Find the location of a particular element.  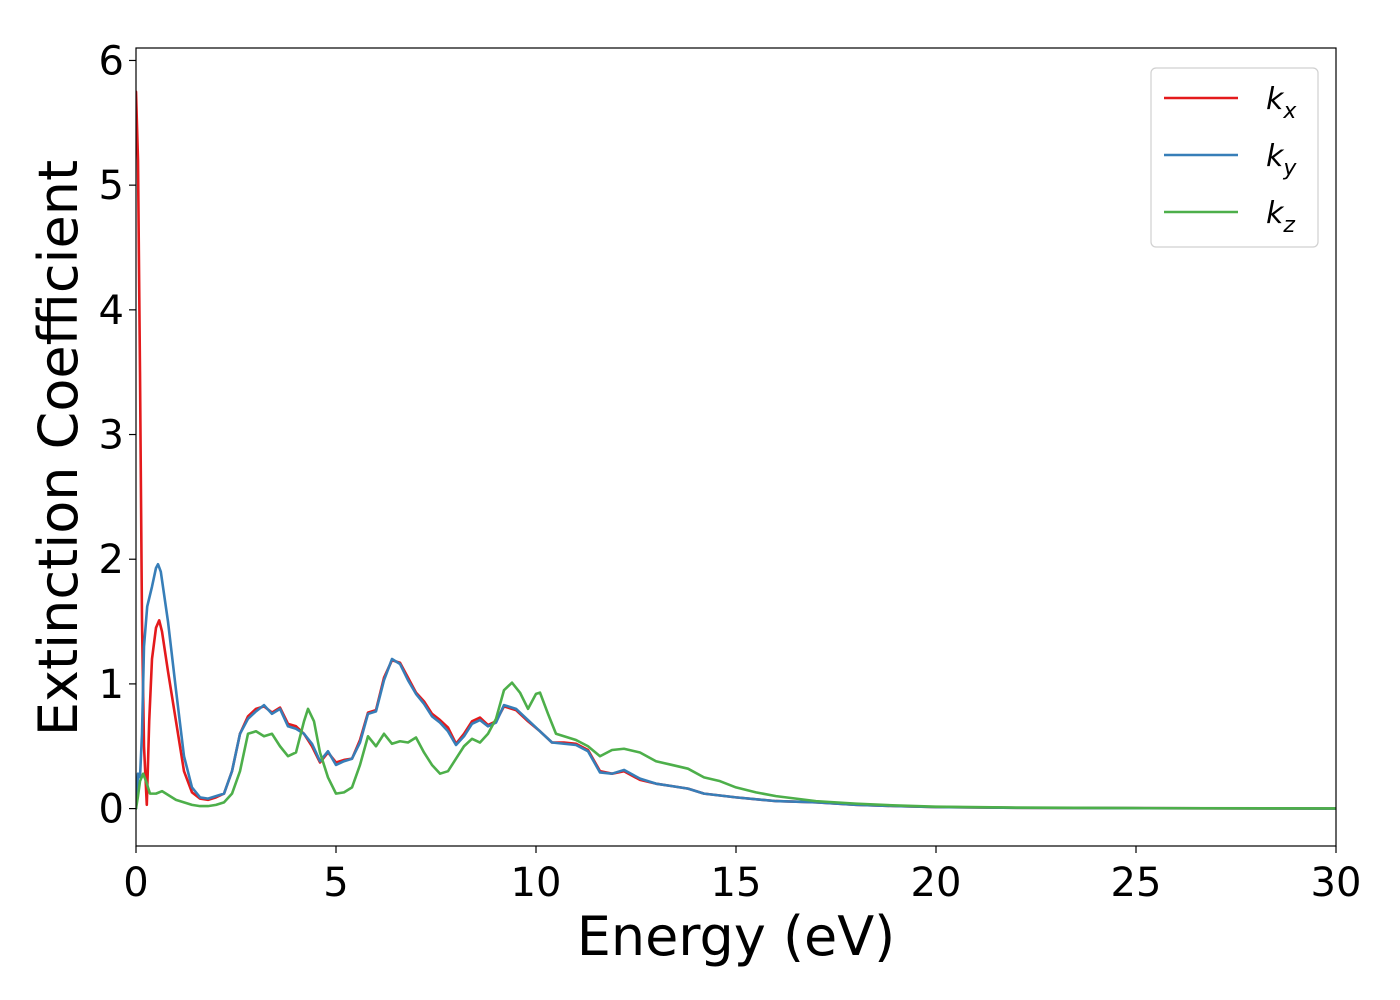

x-tick-label: 0 is located at coordinates (135, 883).